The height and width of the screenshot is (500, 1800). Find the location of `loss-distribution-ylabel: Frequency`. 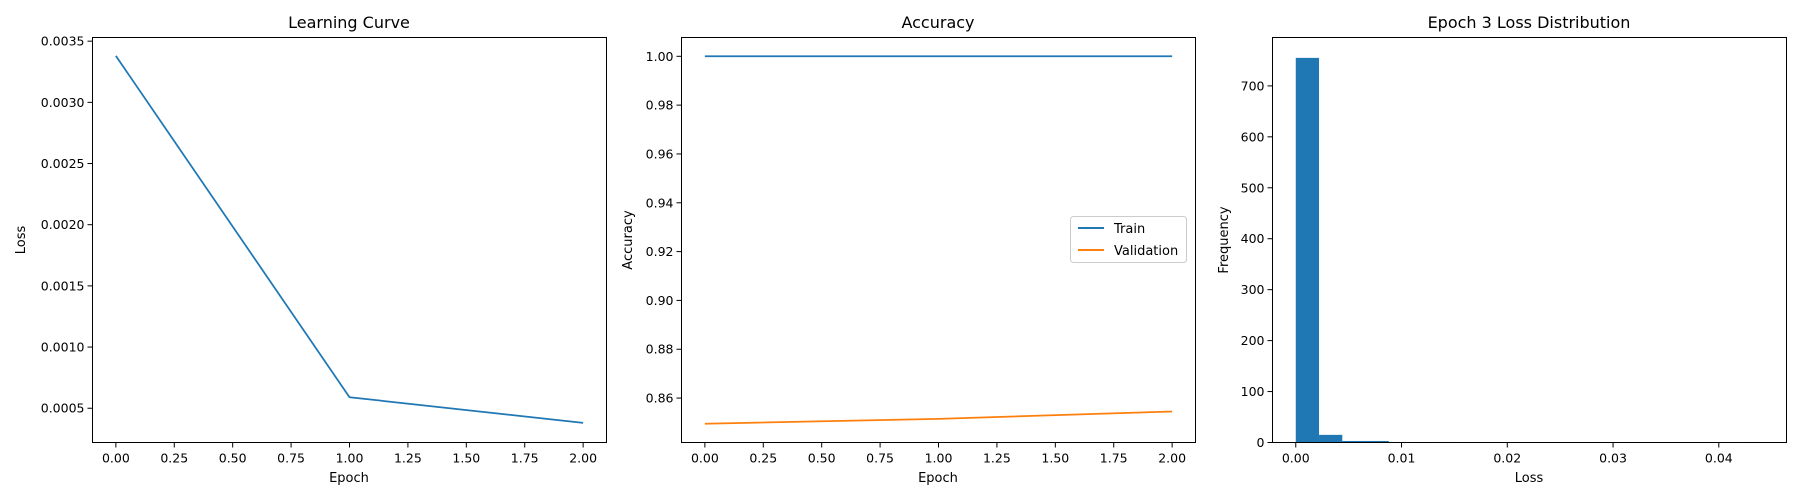

loss-distribution-ylabel: Frequency is located at coordinates (1224, 239).